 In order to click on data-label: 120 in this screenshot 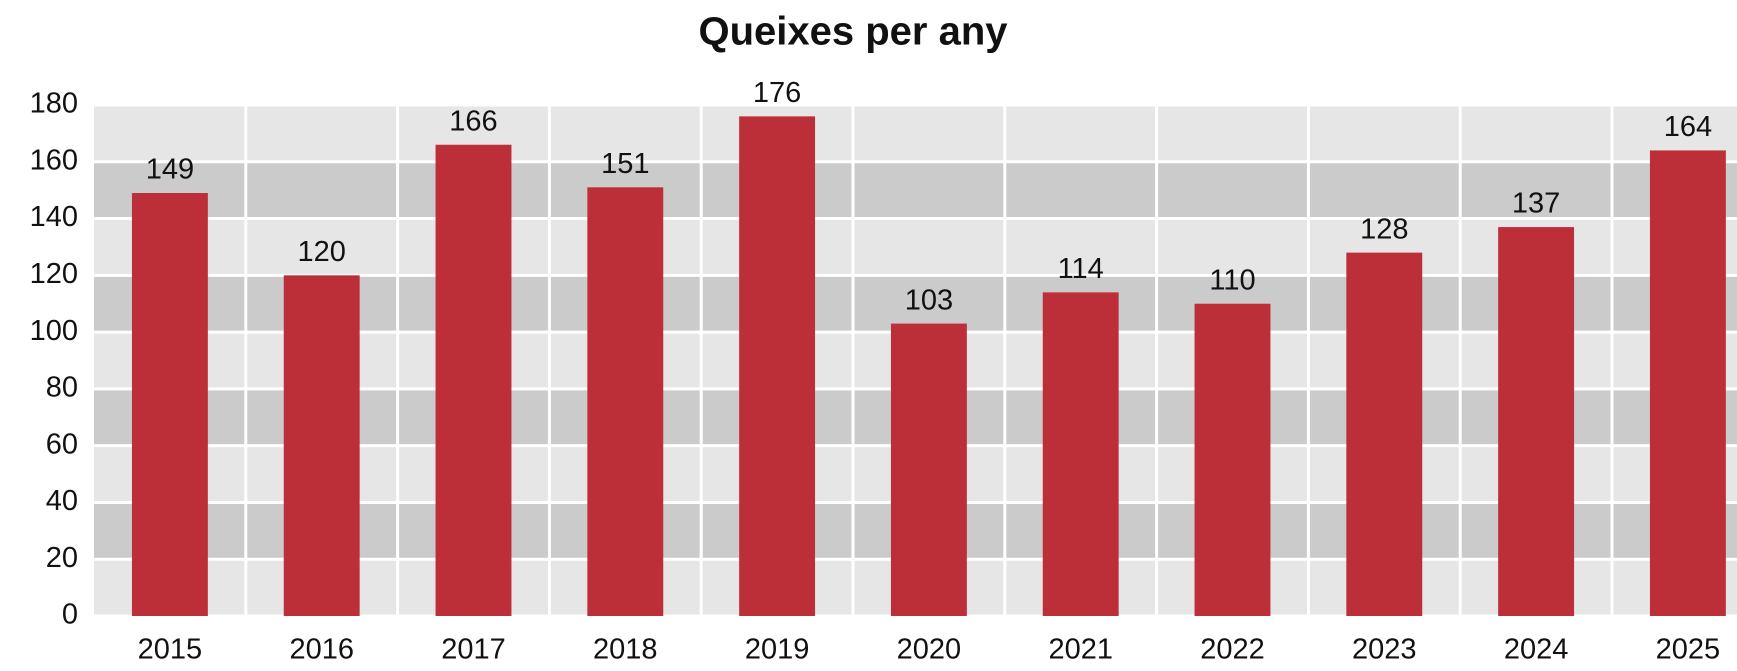, I will do `click(322, 252)`.